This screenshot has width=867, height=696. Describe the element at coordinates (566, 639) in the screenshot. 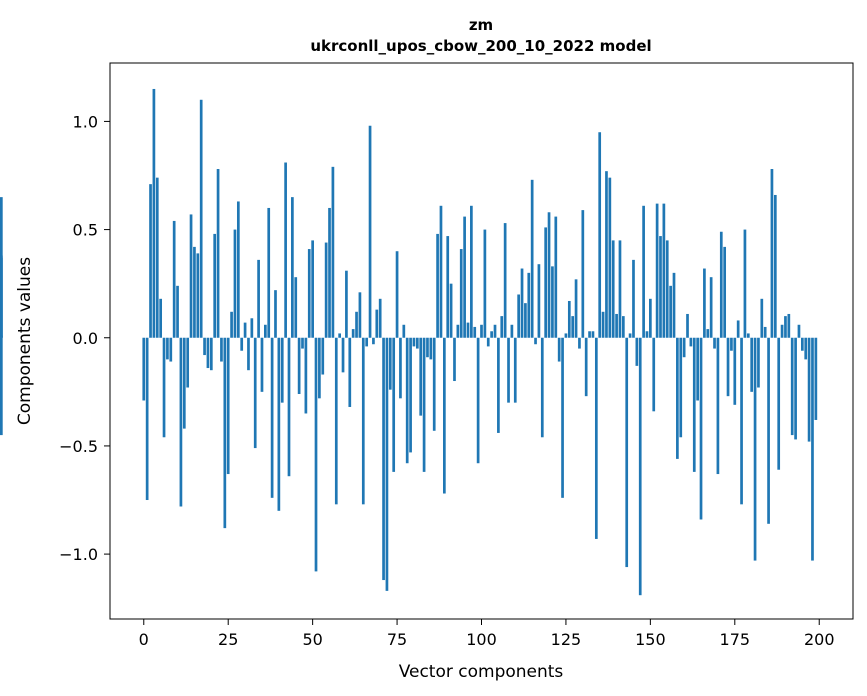

I see `x-tick-label: 125` at that location.